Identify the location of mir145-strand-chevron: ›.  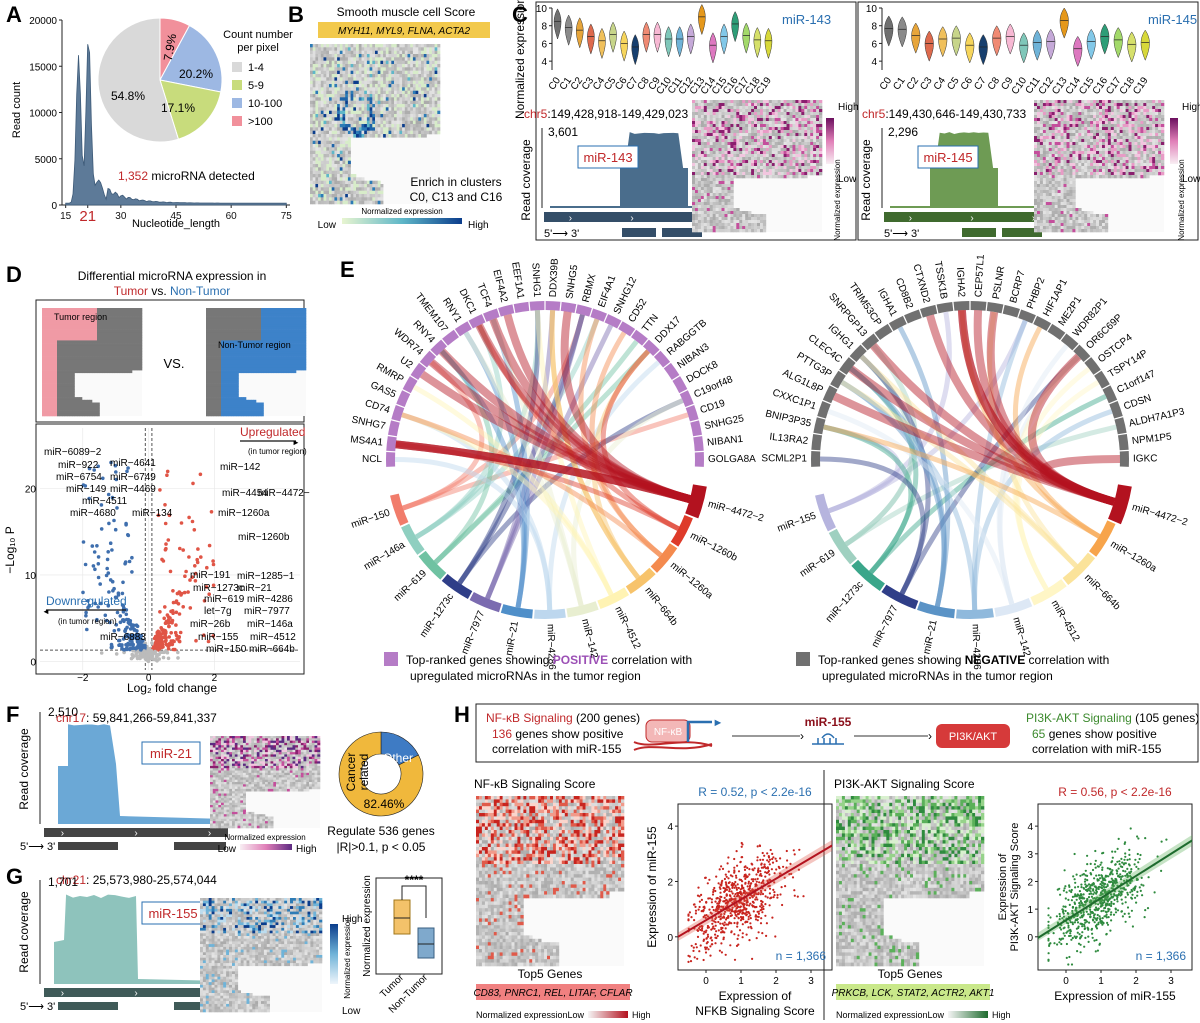
(1033, 218).